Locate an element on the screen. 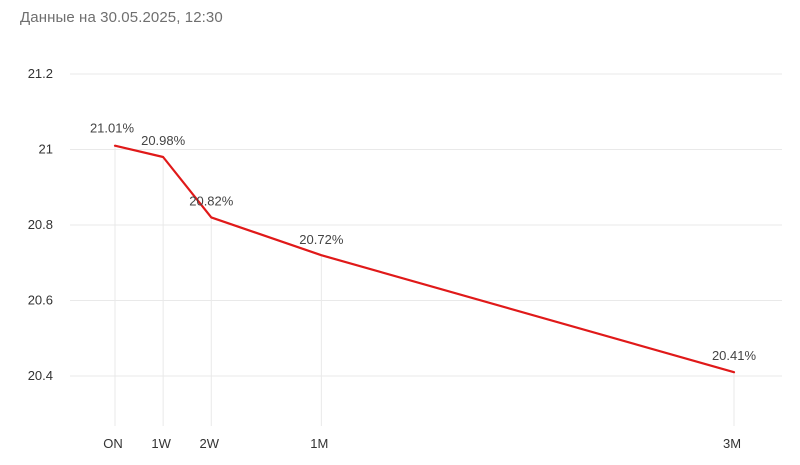  y-tick-label: 20.6 is located at coordinates (40, 300).